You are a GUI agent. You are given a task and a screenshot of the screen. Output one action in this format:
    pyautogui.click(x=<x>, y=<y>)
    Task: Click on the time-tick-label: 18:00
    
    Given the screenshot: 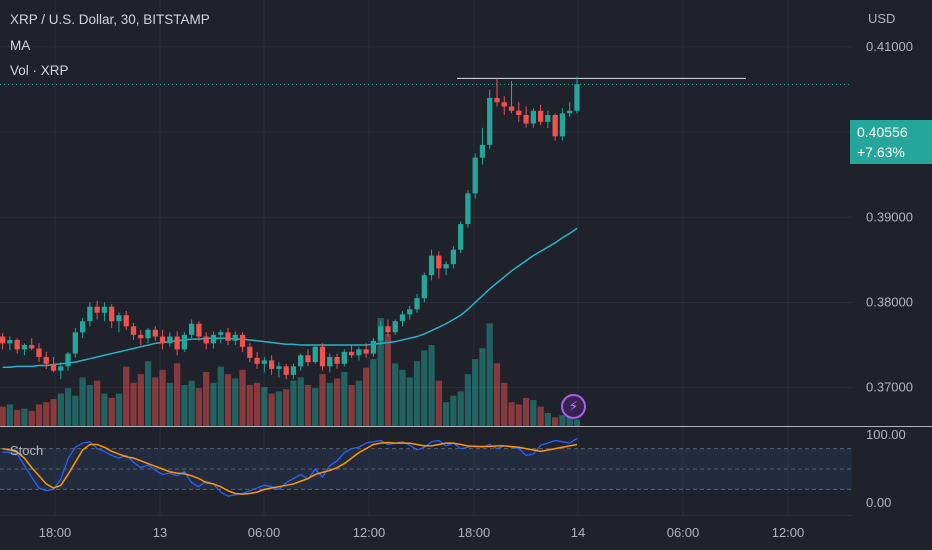 What is the action you would take?
    pyautogui.click(x=55, y=532)
    